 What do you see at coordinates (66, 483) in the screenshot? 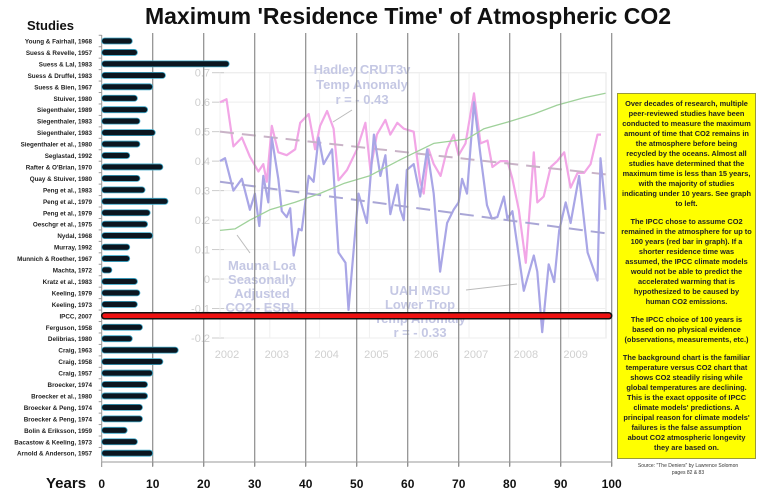
I see `x-axis-title: Years` at bounding box center [66, 483].